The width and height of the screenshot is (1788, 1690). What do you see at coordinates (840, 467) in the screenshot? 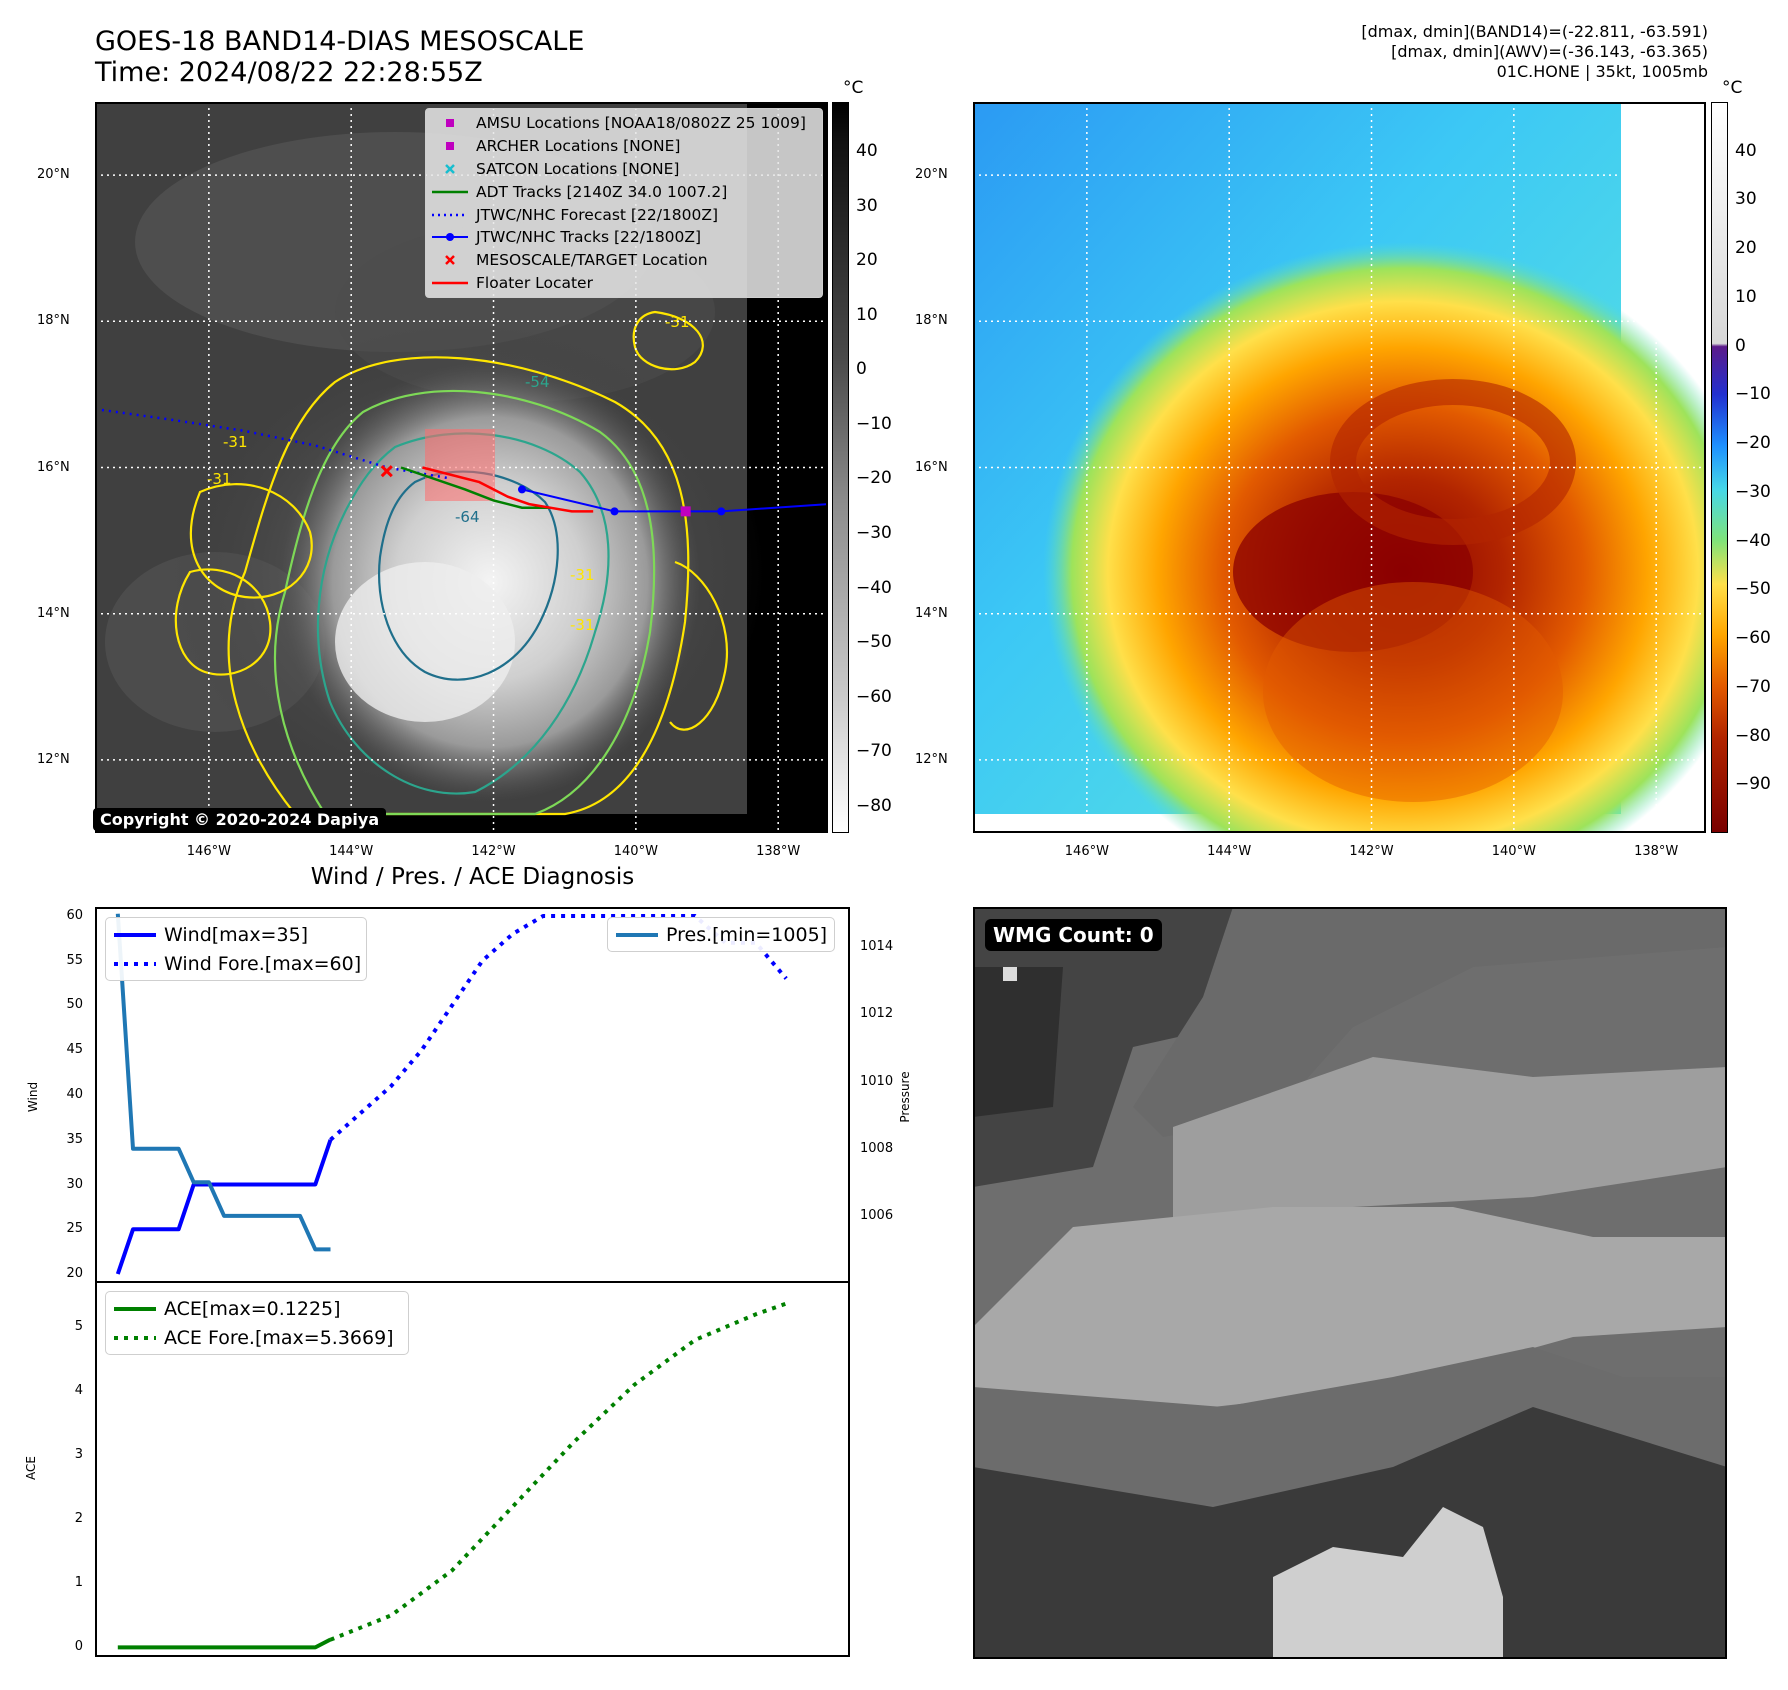
I see `gray-colorbar` at bounding box center [840, 467].